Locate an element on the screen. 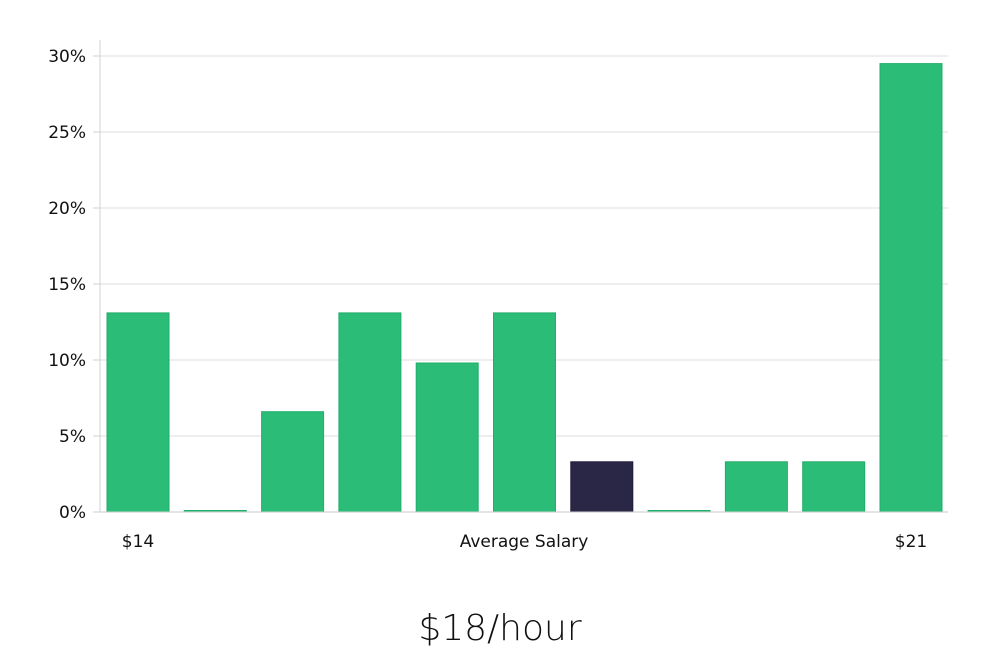 Image resolution: width=1000 pixels, height=660 pixels. y-axis-ticks: 0% 5% 10% 15% 20% 25% 30% is located at coordinates (74, 285).